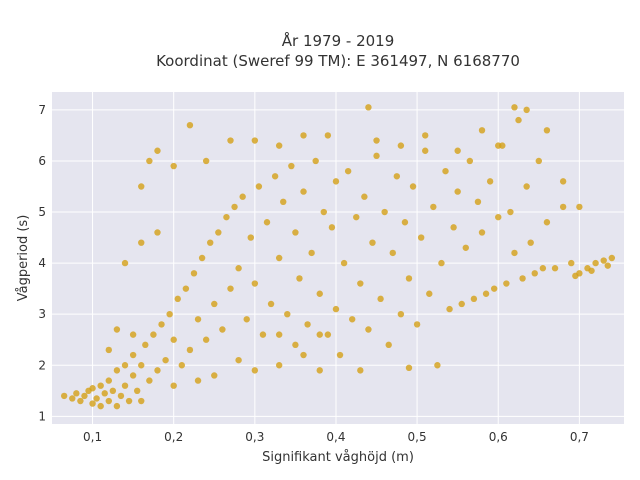 This screenshot has width=640, height=480. I want to click on x-tick-label: 0,2, so click(173, 437).